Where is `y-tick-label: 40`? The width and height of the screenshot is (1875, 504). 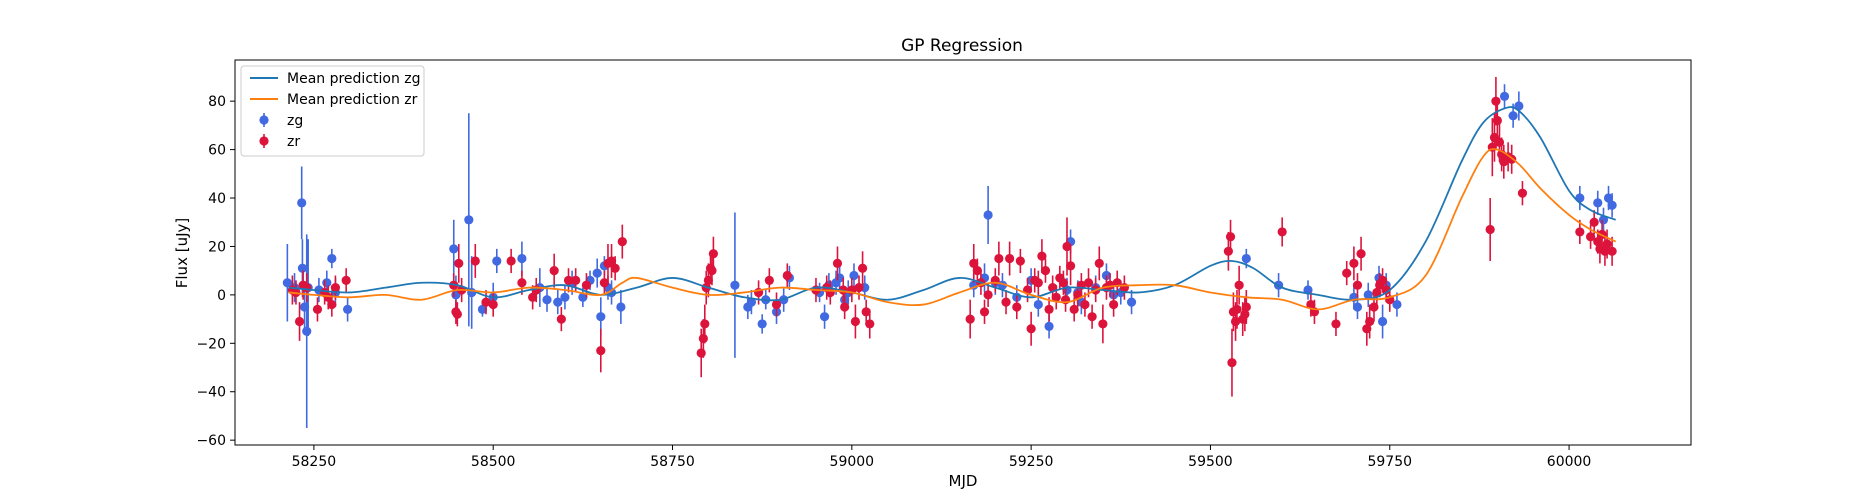
y-tick-label: 40 is located at coordinates (217, 199).